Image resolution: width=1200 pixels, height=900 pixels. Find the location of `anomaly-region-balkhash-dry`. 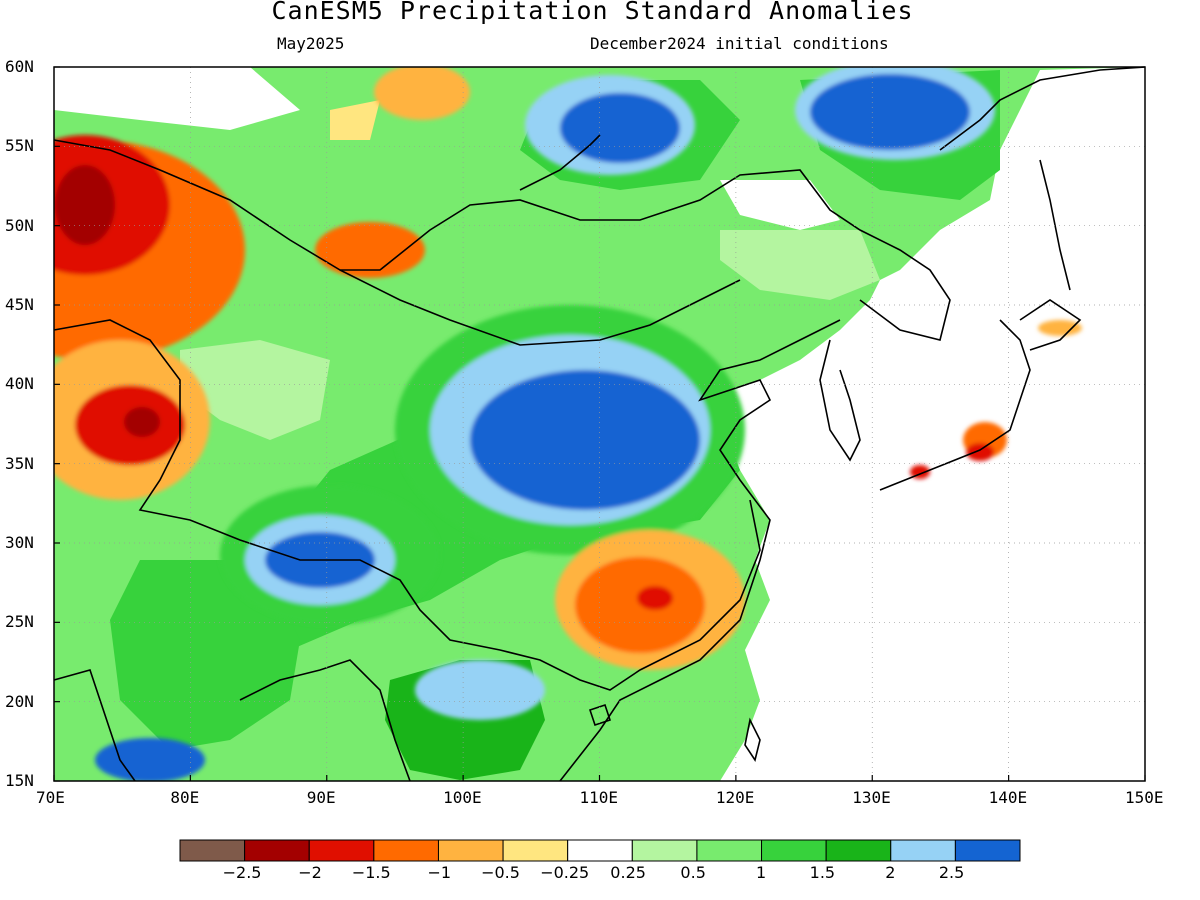

anomaly-region-balkhash-dry is located at coordinates (370, 250).